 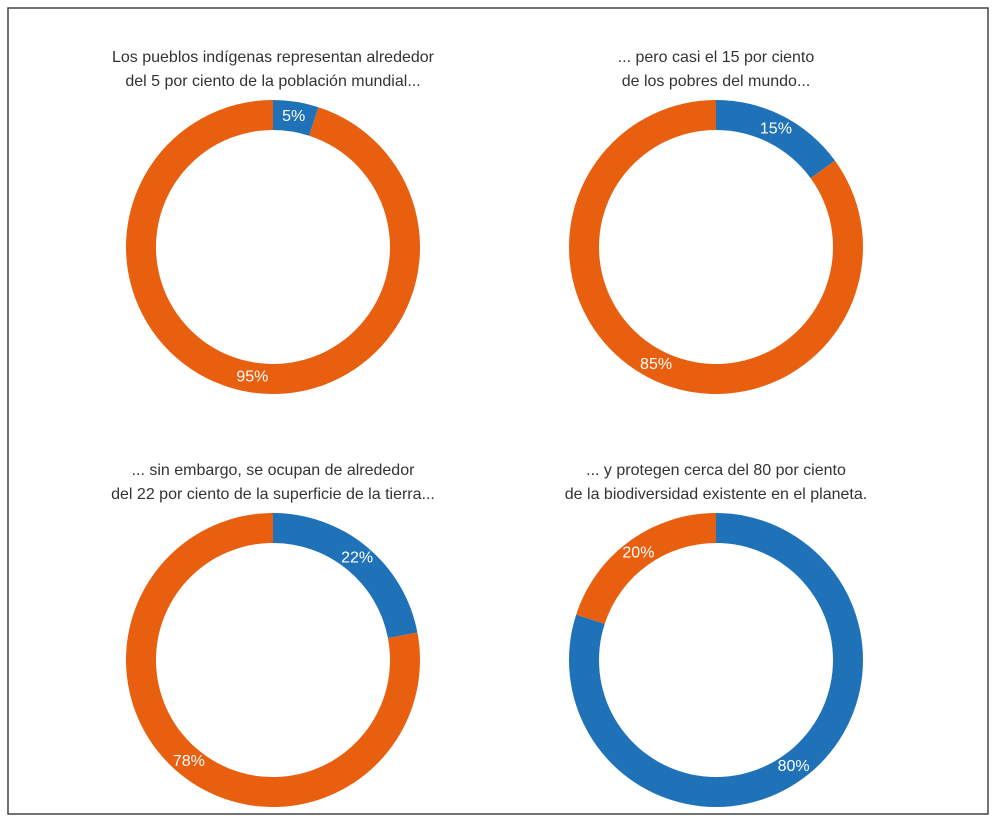 What do you see at coordinates (274, 470) in the screenshot?
I see `chart-title: ... sin embargo, se ocupan de alrededor` at bounding box center [274, 470].